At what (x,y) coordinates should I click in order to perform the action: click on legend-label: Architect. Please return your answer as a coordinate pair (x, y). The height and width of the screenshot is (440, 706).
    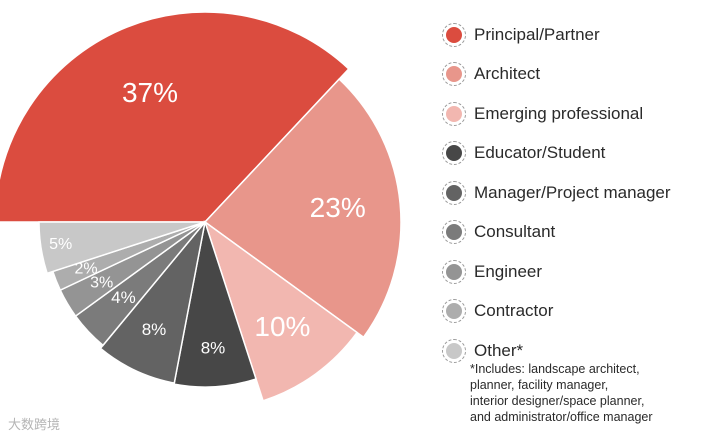
    Looking at the image, I should click on (507, 74).